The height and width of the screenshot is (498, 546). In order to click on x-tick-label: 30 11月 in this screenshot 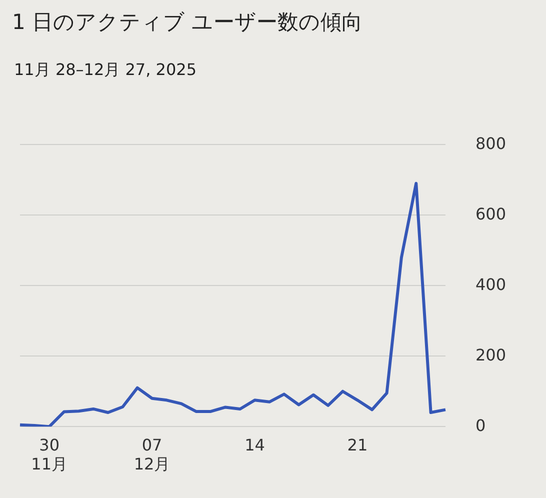, I will do `click(49, 454)`.